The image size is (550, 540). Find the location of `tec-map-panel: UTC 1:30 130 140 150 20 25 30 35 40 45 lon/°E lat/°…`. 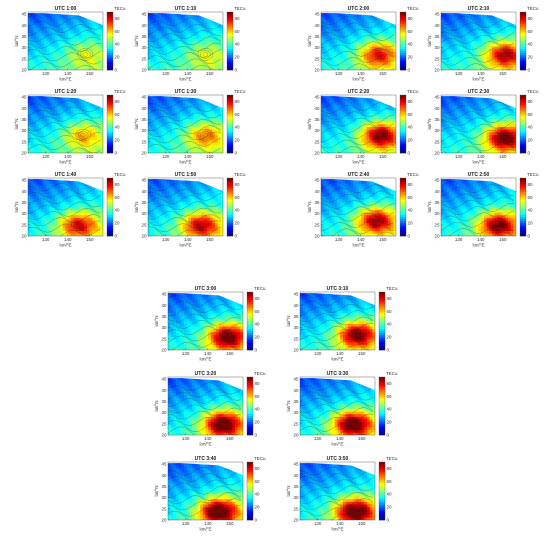

tec-map-panel: UTC 1:30 130 140 150 20 25 30 35 40 45 lon/°E lat/°… is located at coordinates (188, 129).